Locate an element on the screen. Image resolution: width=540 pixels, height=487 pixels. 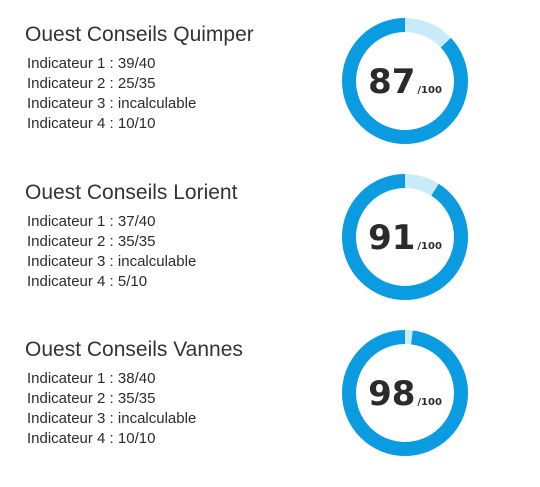
donut-svg: 98/100 is located at coordinates (405, 393).